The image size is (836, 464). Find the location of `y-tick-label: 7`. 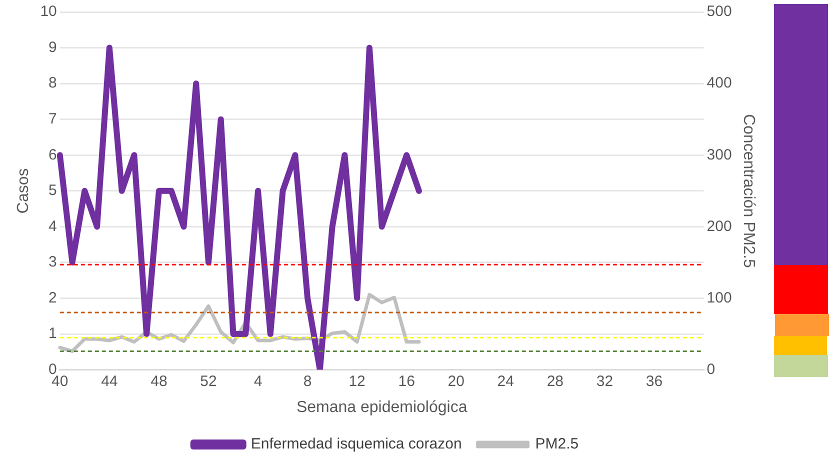

y-tick-label: 7 is located at coordinates (52, 119).